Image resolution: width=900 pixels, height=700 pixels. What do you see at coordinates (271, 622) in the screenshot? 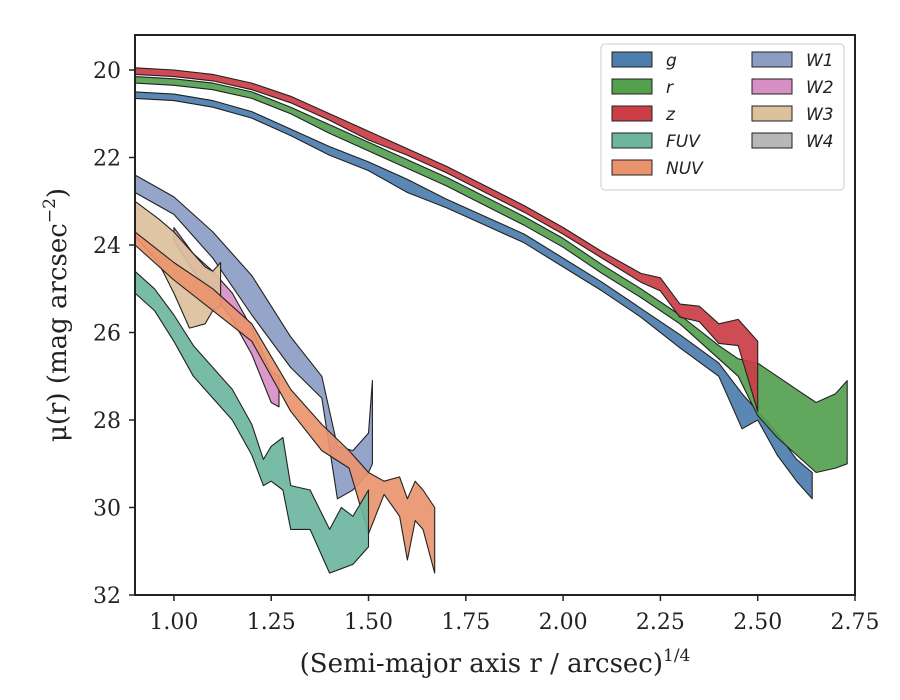
I see `x-tick-label: 1.25` at bounding box center [271, 622].